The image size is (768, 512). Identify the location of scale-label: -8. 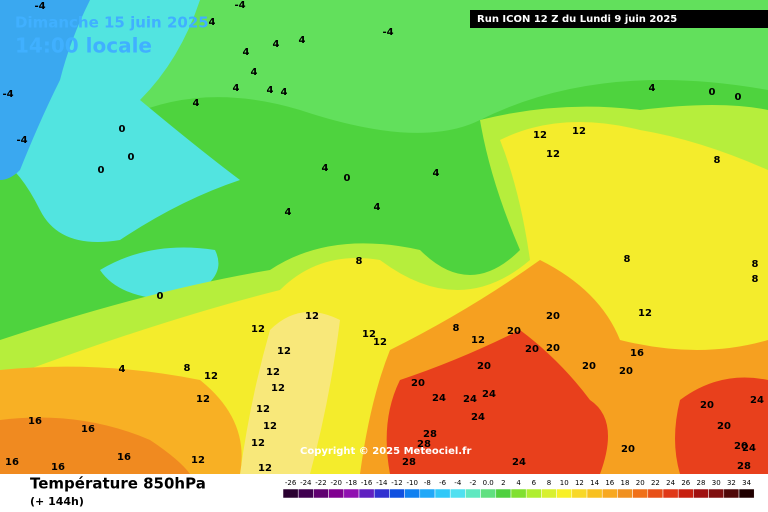
(427, 483).